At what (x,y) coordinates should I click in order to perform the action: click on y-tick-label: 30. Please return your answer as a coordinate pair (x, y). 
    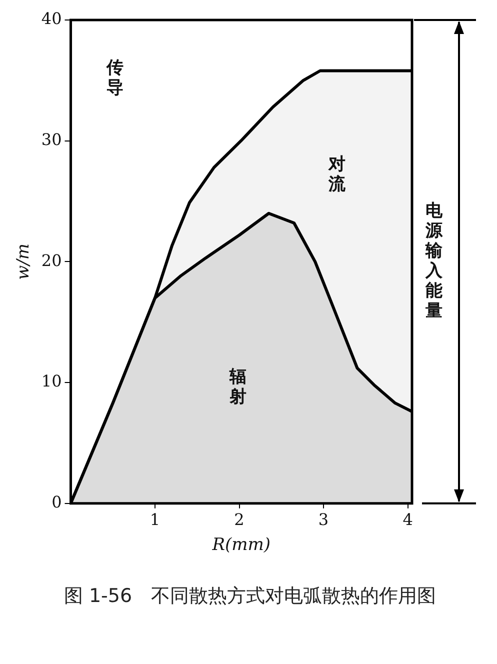
    Looking at the image, I should click on (51, 140).